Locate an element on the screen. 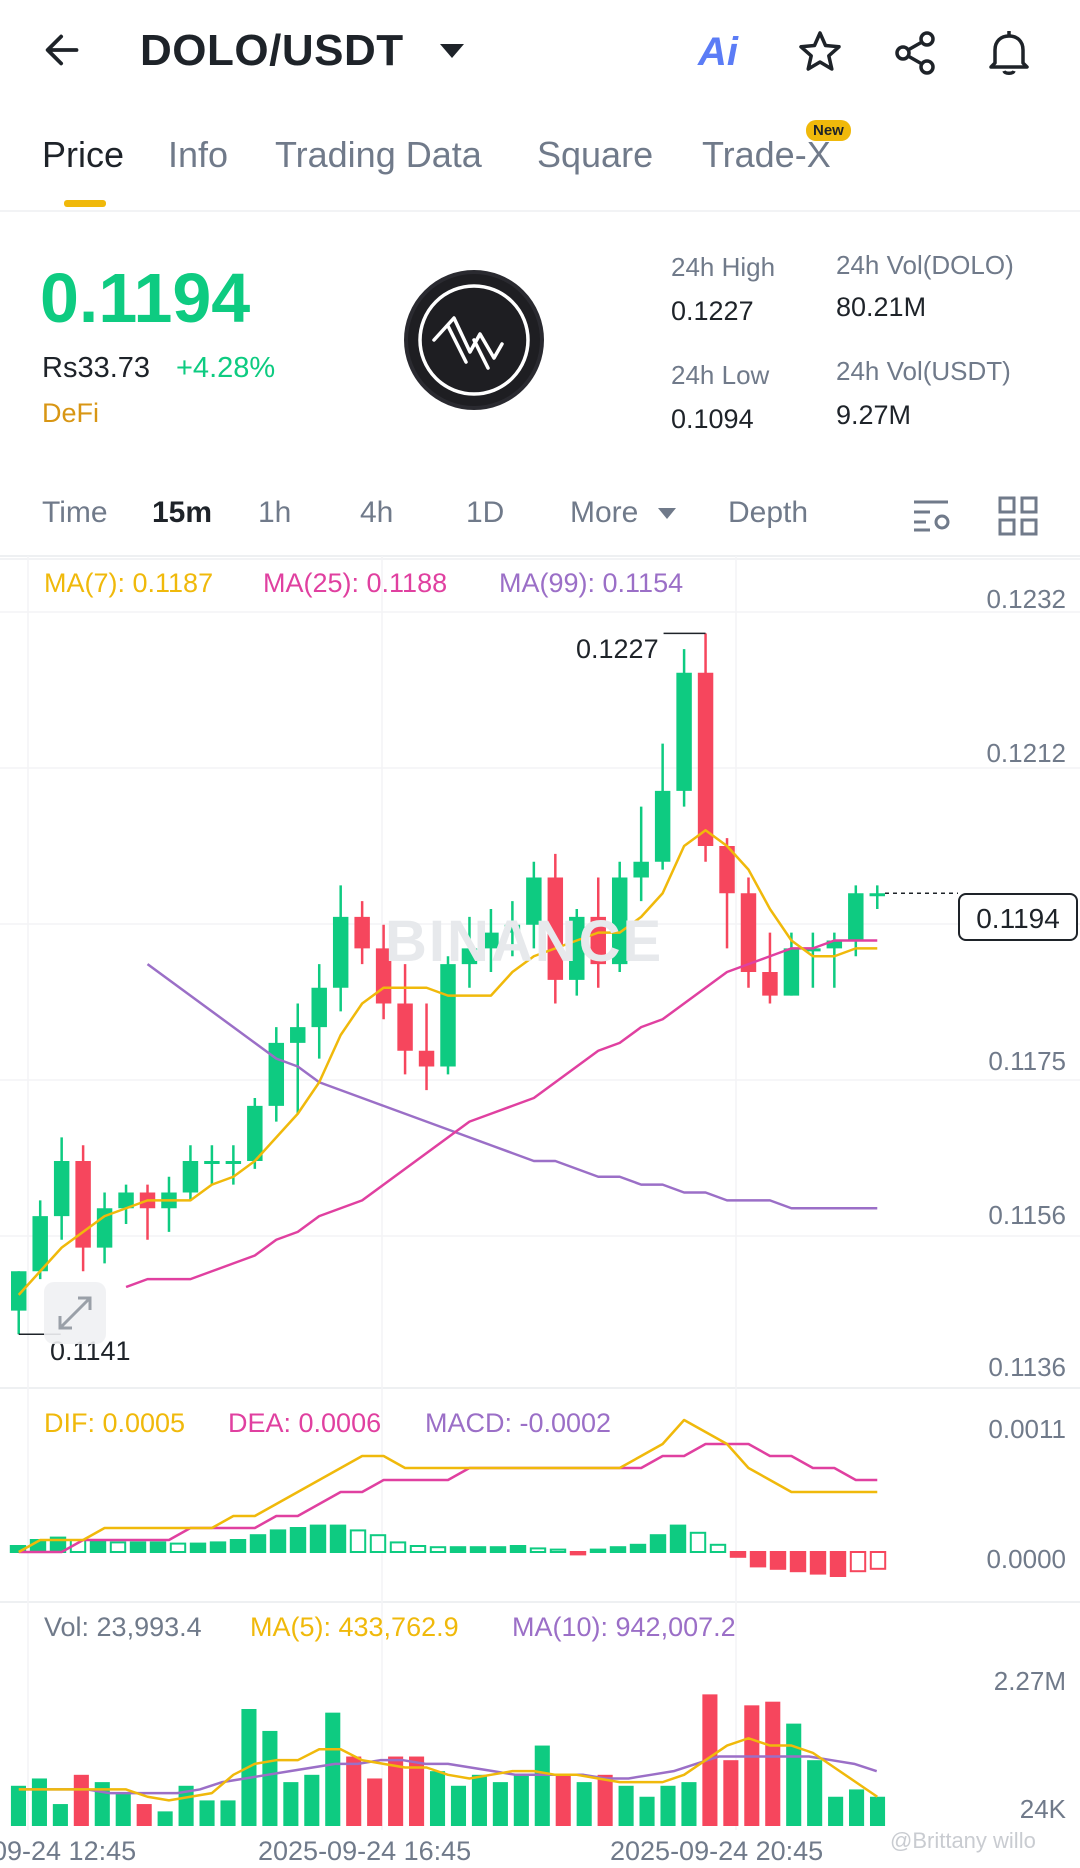  active-tab-indicator is located at coordinates (85, 203).